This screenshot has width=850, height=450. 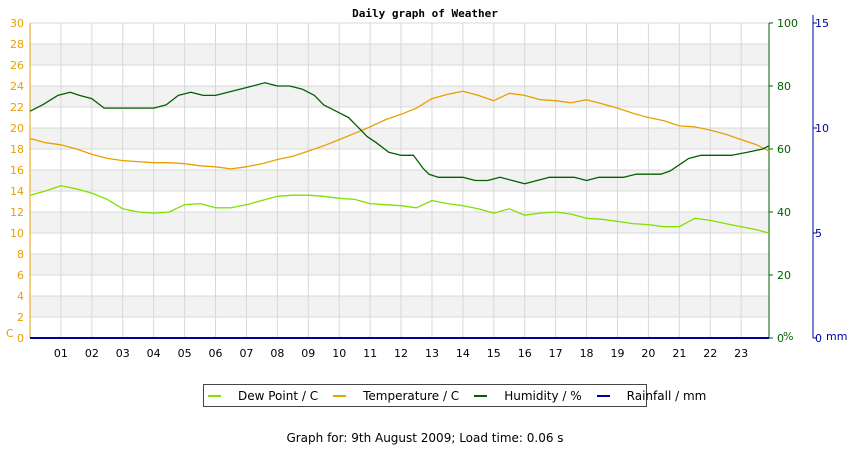 What do you see at coordinates (278, 395) in the screenshot?
I see `legend-label: Dew Point / C` at bounding box center [278, 395].